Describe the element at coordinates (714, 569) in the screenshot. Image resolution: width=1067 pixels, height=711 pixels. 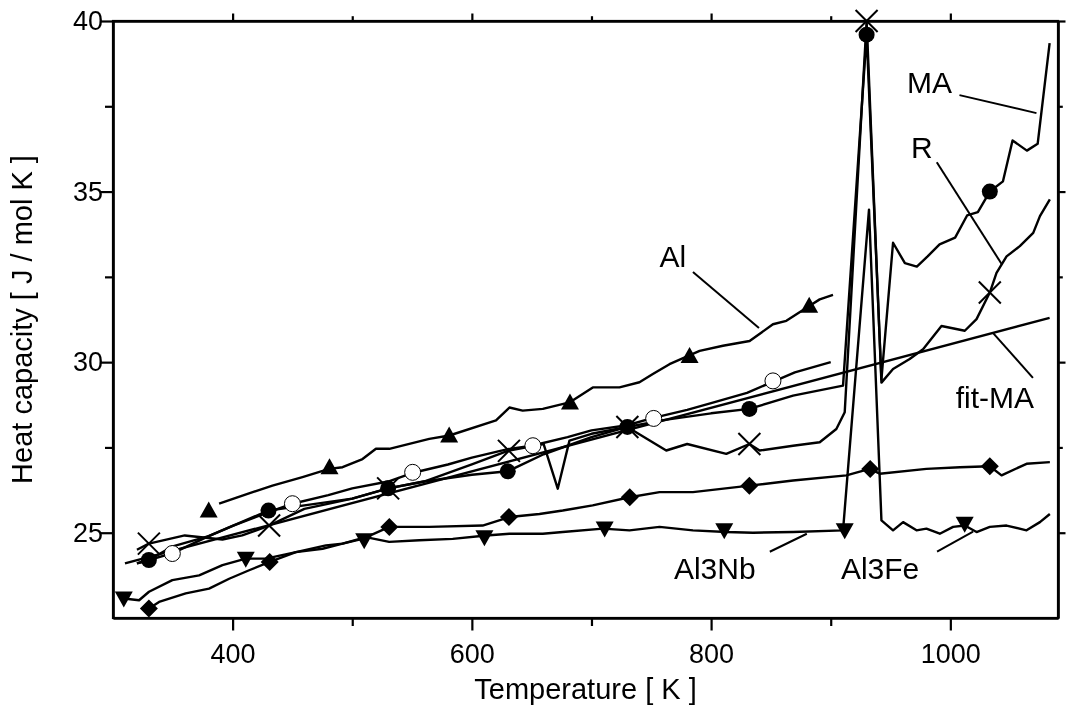
I see `annotation: Al3Nb` at that location.